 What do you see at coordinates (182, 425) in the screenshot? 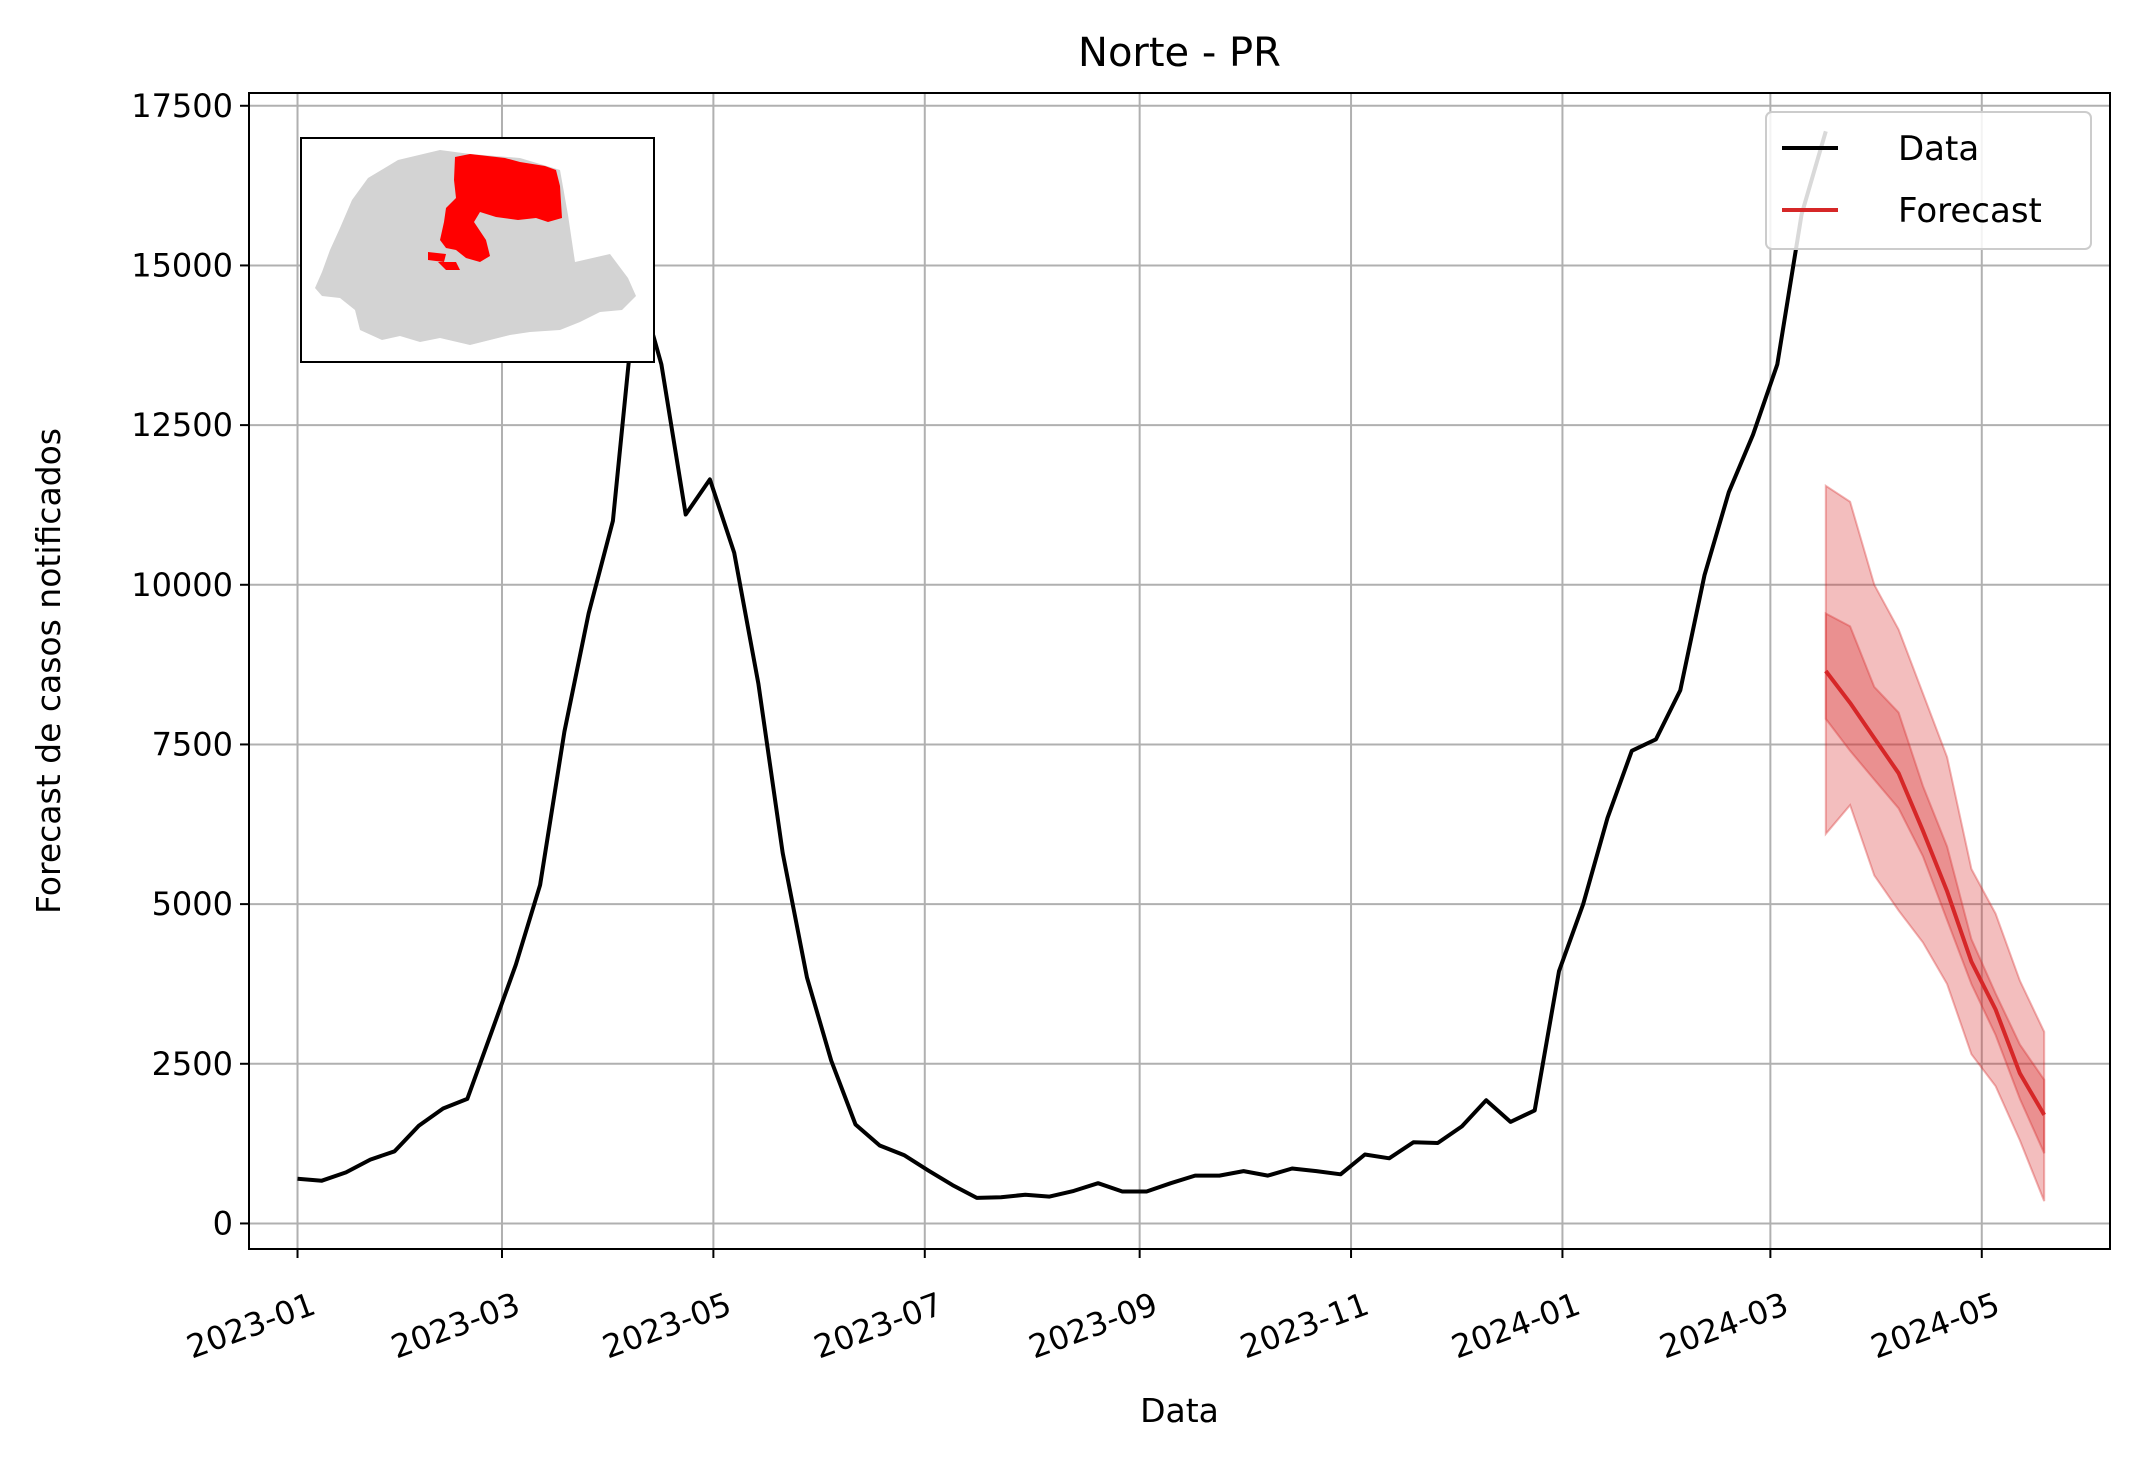
I see `y-tick-label: 12500` at bounding box center [182, 425].